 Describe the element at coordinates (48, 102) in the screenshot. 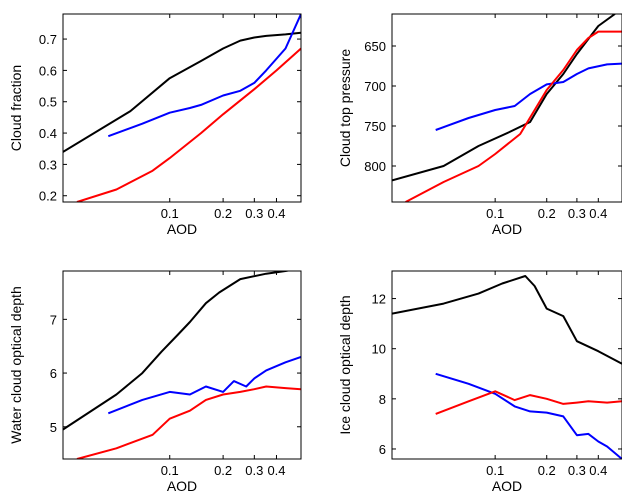

I see `y-tick-label: 0.5` at that location.